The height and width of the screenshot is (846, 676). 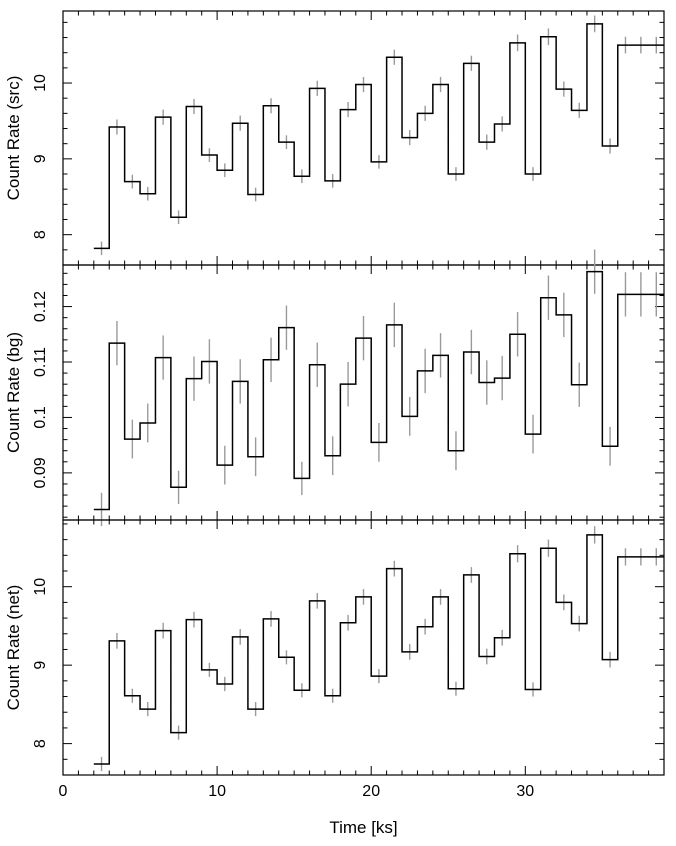 What do you see at coordinates (40, 83) in the screenshot?
I see `panel-src-y-tick-label: 10` at bounding box center [40, 83].